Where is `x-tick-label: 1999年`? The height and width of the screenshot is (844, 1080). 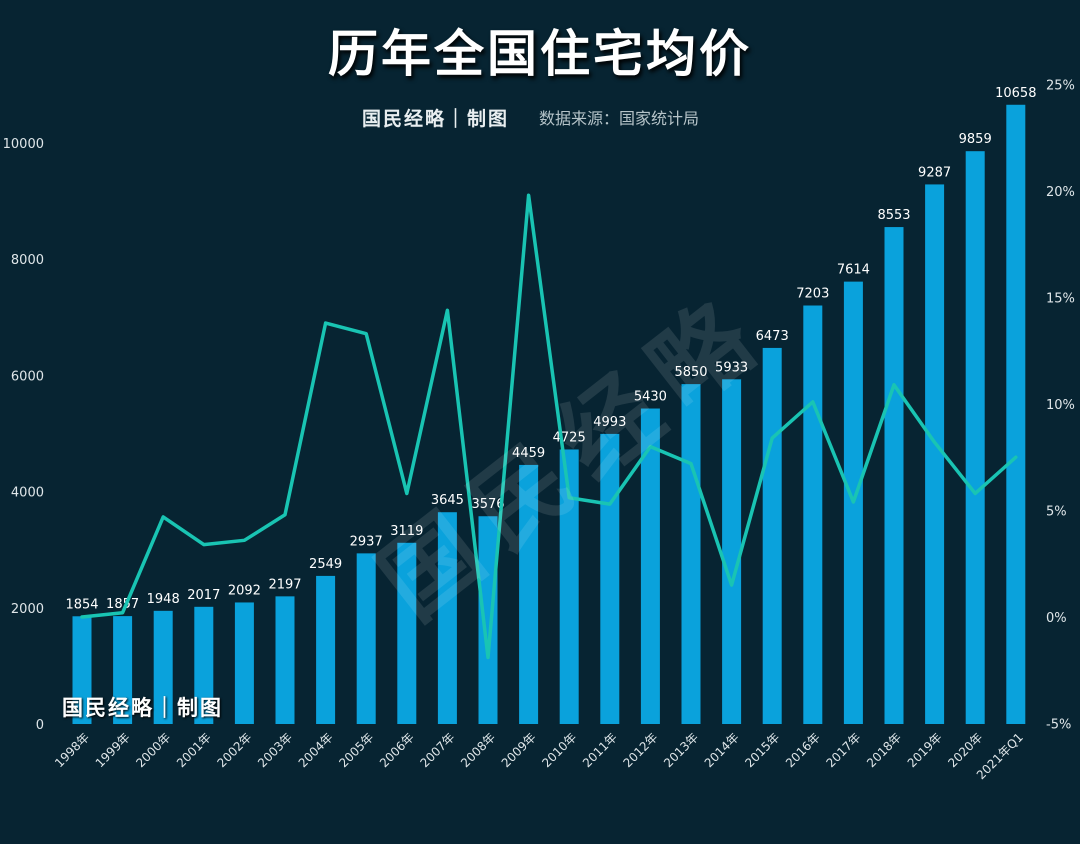
x-tick-label: 1999年 is located at coordinates (113, 750).